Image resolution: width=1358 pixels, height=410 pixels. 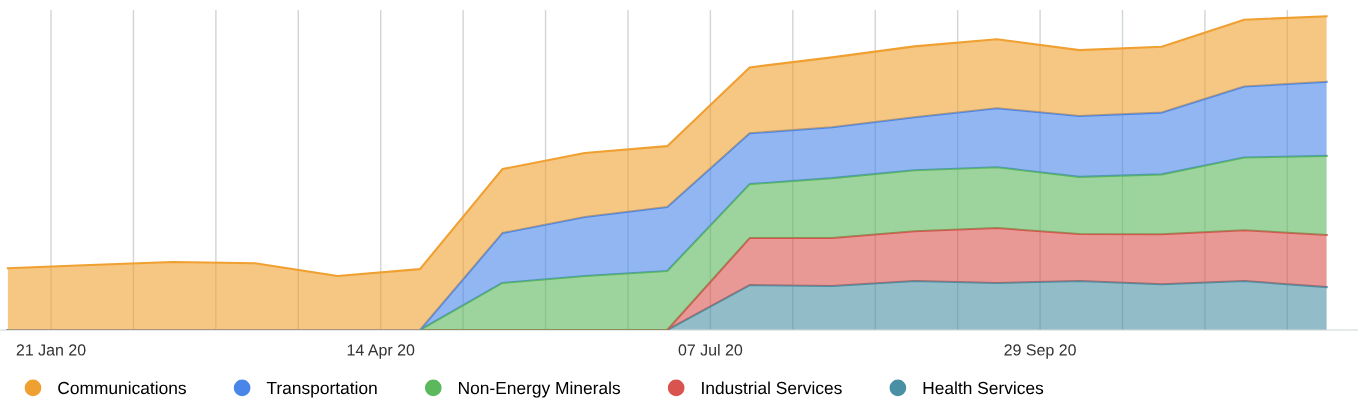 I want to click on legend-label: Transportation, so click(x=321, y=389).